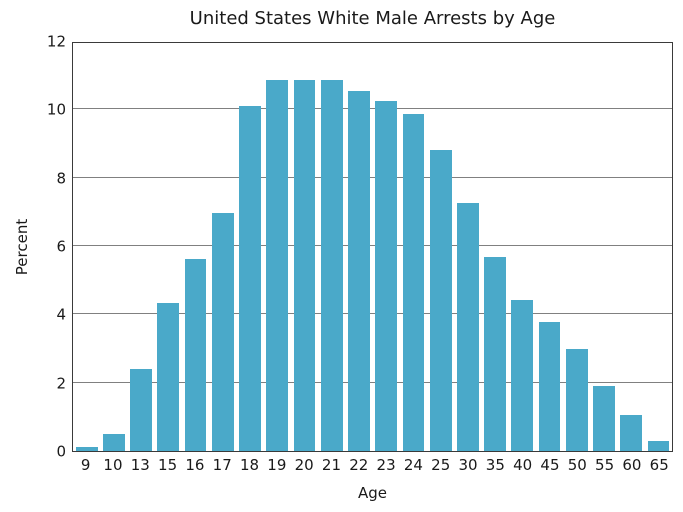 The height and width of the screenshot is (512, 683). I want to click on xtick-label-22: 22, so click(359, 465).